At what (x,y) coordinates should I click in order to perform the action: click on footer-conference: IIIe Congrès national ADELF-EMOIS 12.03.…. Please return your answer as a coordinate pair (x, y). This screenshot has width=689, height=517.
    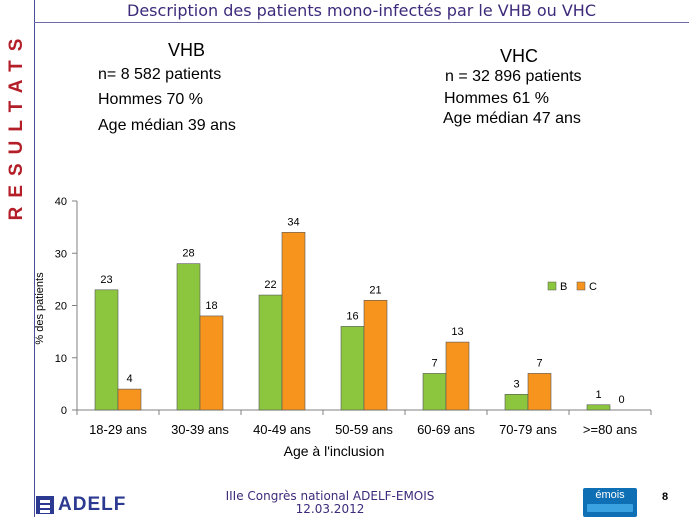
    Looking at the image, I should click on (330, 503).